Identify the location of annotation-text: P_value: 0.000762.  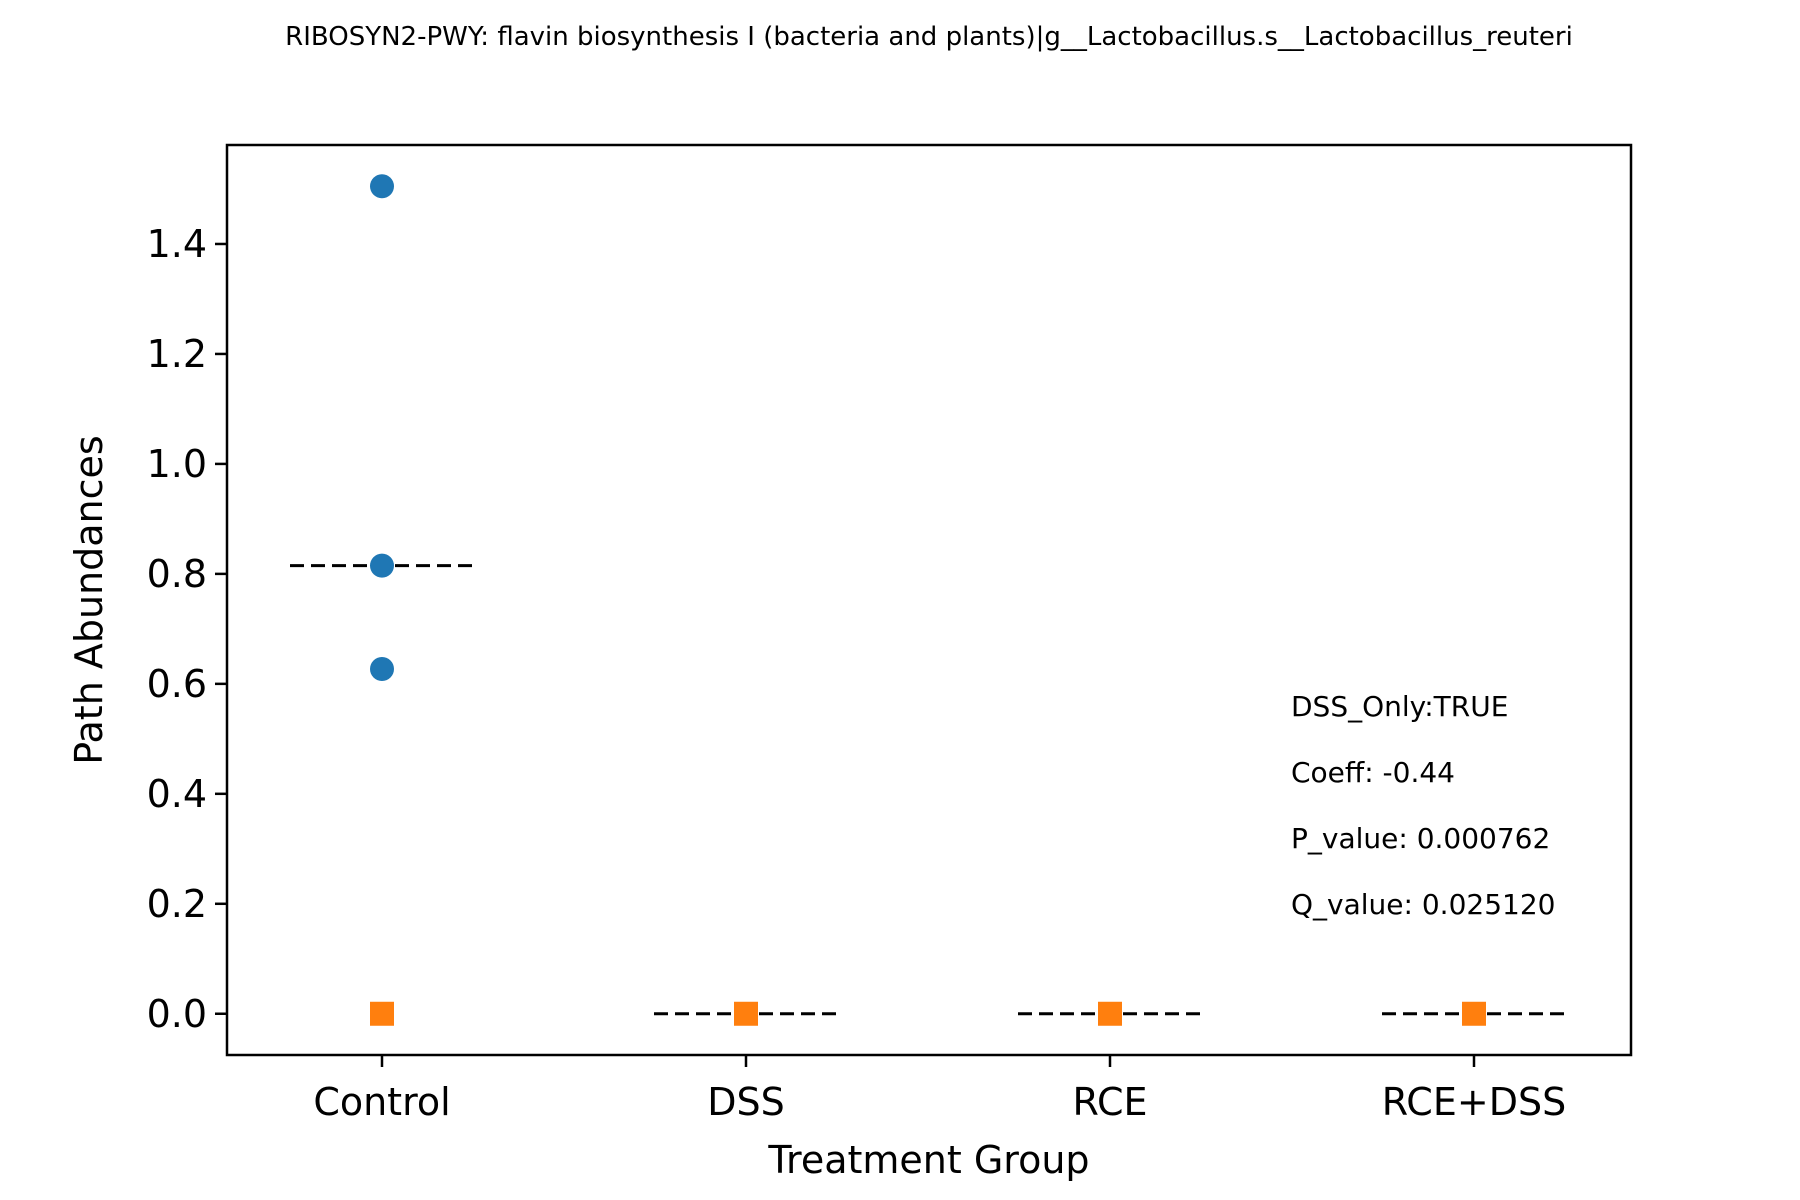
(1420, 838).